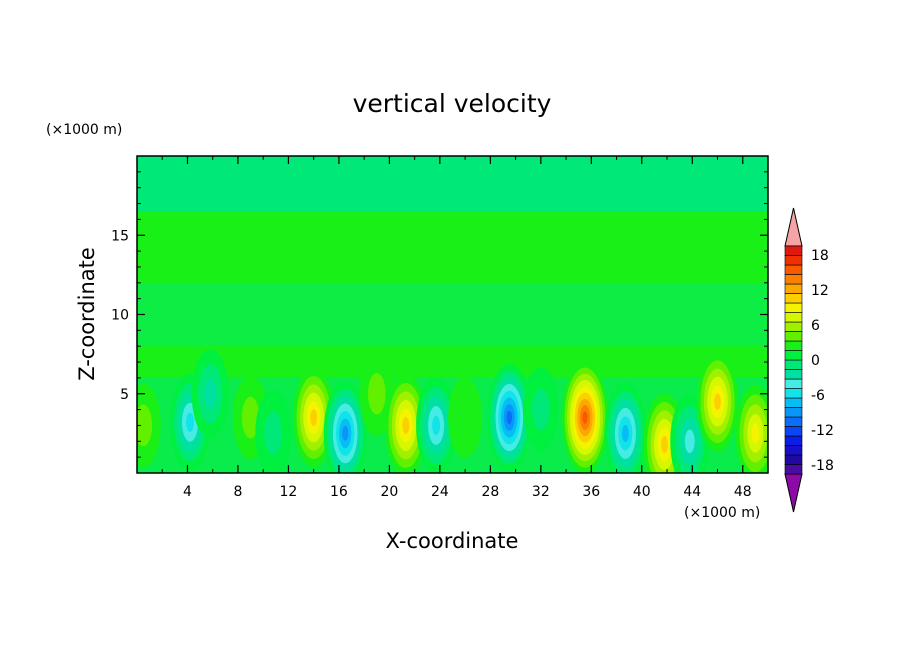 The height and width of the screenshot is (654, 904). I want to click on x-tick-label: 4, so click(187, 492).